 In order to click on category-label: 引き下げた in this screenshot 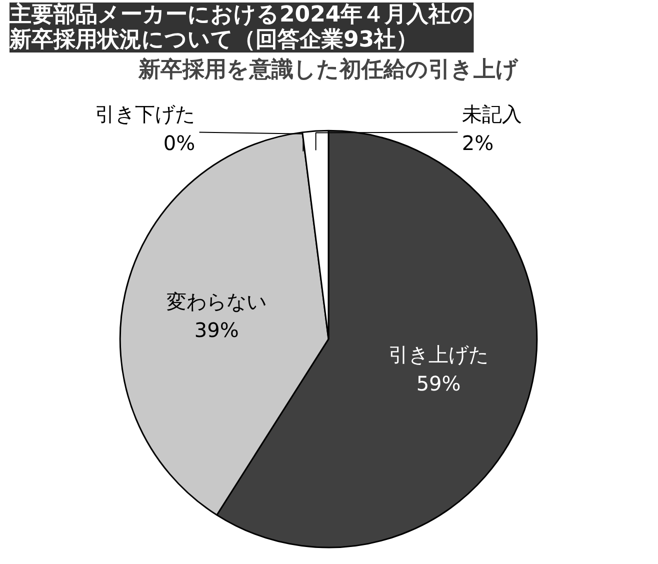, I will do `click(145, 114)`.